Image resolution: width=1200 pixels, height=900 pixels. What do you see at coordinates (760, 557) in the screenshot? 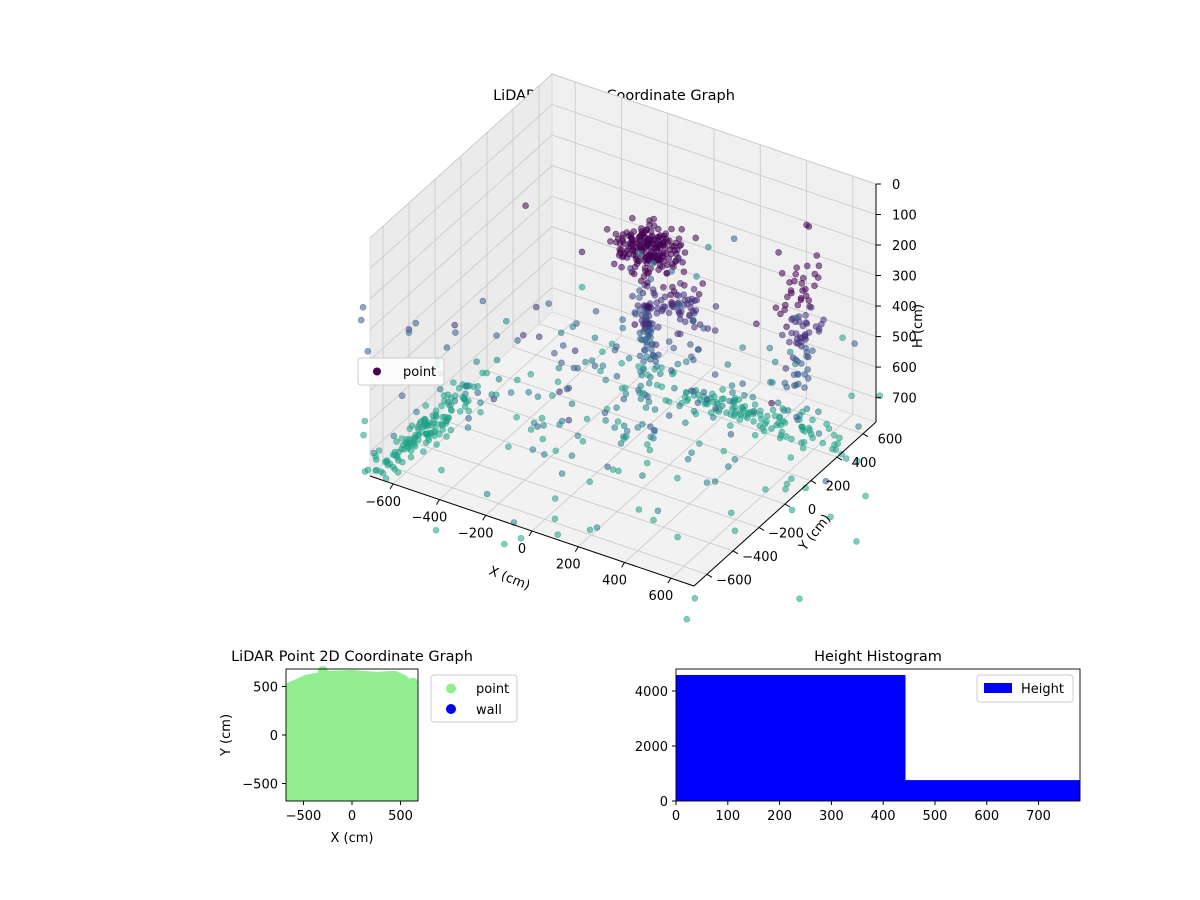
I see `y-tick-label: −400` at bounding box center [760, 557].